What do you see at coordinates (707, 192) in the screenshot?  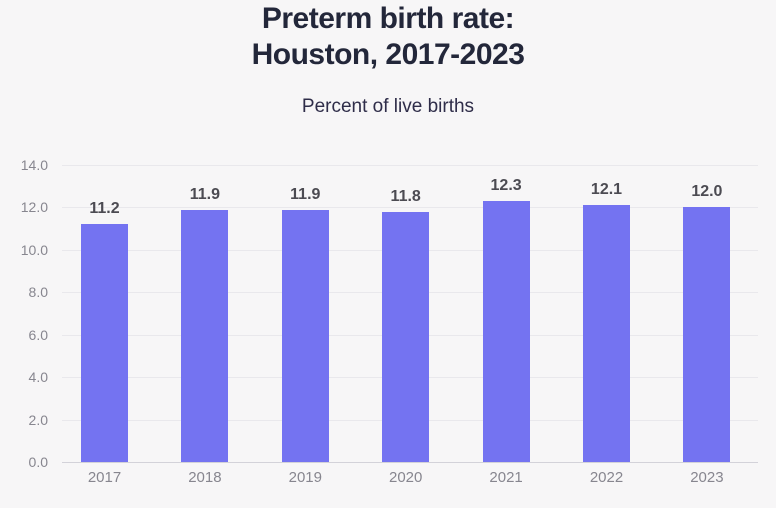 I see `bar-value-label: 12.0` at bounding box center [707, 192].